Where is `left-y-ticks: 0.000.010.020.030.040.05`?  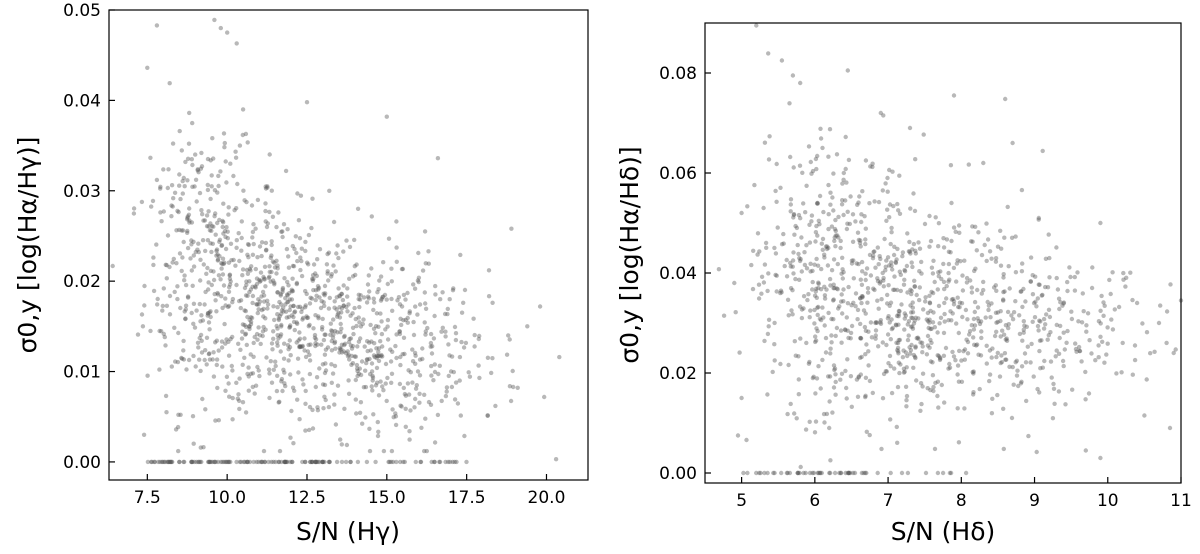 left-y-ticks: 0.000.010.020.030.040.05 is located at coordinates (89, 237).